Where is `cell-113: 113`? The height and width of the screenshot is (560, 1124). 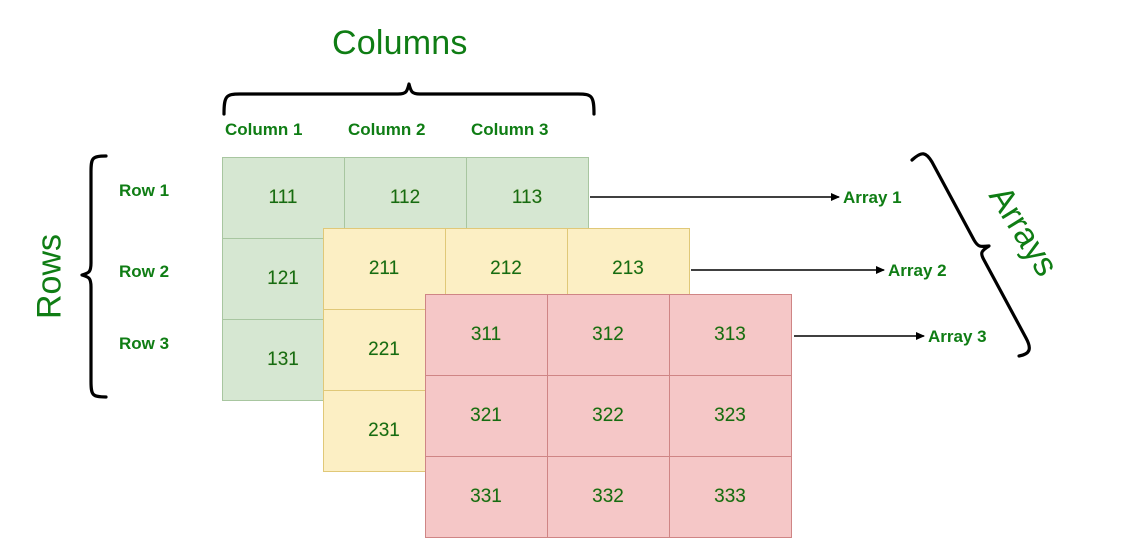 cell-113: 113 is located at coordinates (527, 197).